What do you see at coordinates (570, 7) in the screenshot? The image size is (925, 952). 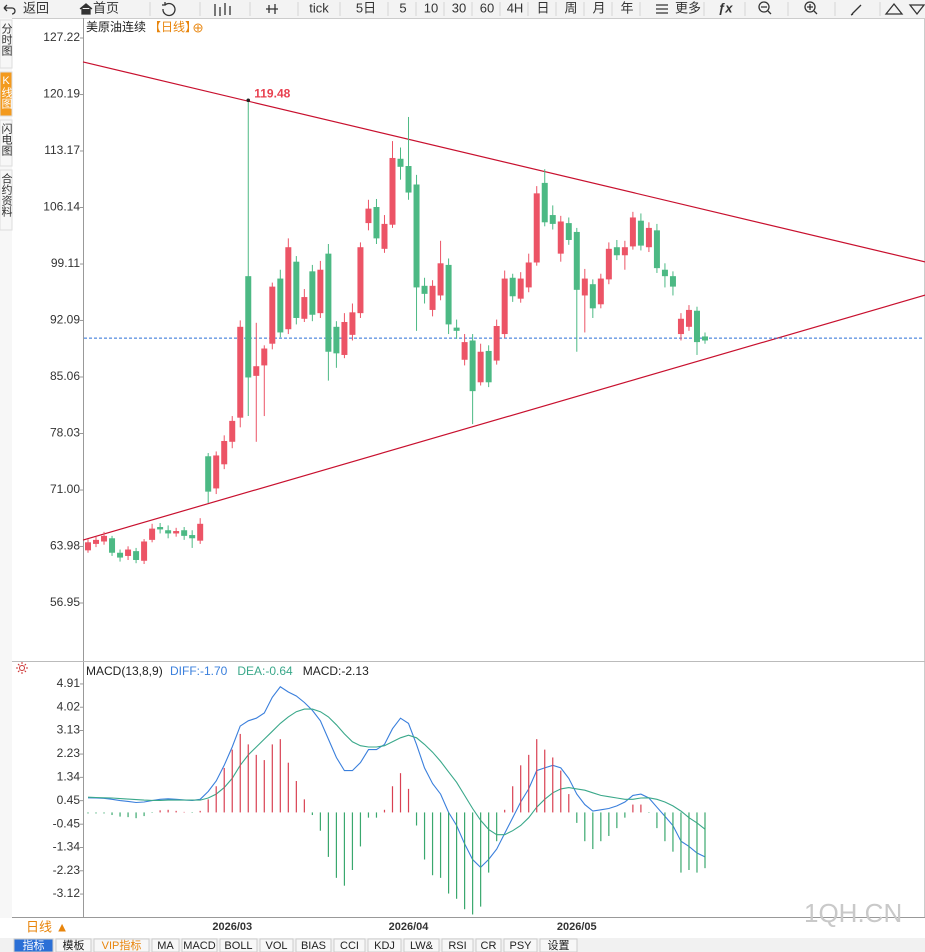 I see `toolbar-button: 周` at bounding box center [570, 7].